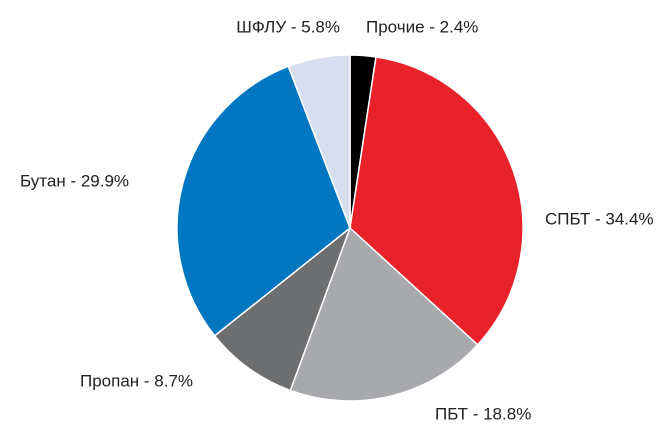 The width and height of the screenshot is (661, 432). I want to click on slice-label: ПБТ - 18.8%, so click(483, 413).